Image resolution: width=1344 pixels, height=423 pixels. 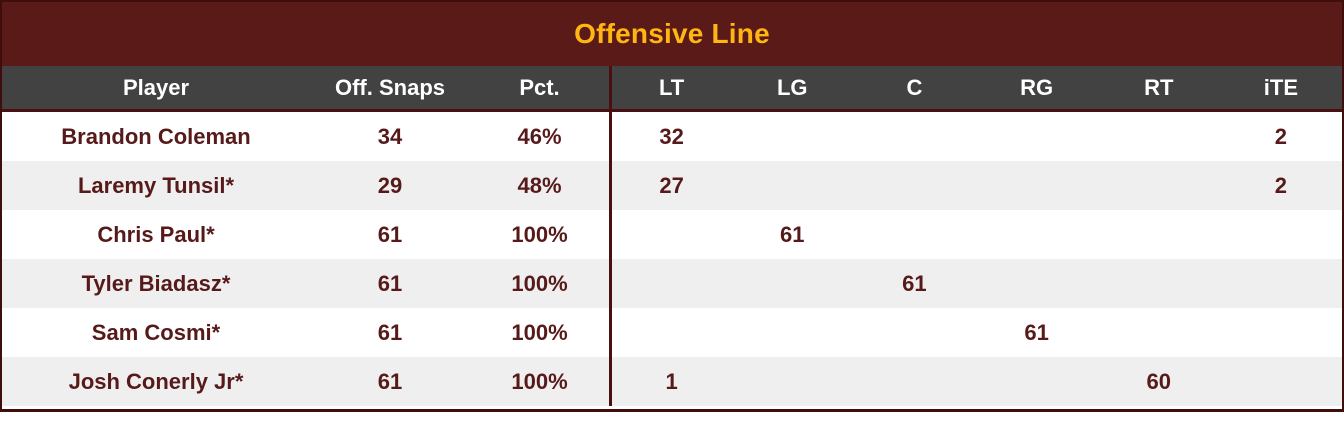 What do you see at coordinates (1159, 87) in the screenshot?
I see `column-header-rt: RT` at bounding box center [1159, 87].